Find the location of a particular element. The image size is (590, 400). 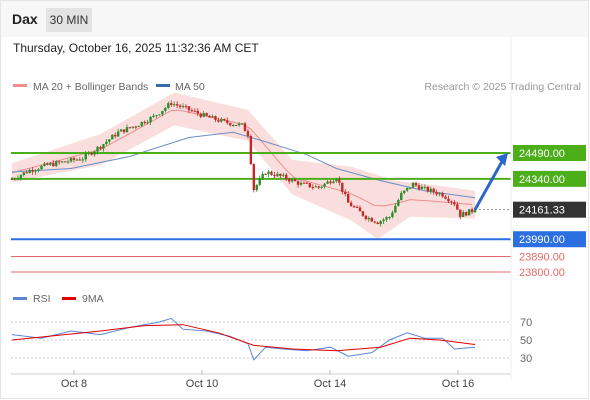

rsi-tick-70: 70 is located at coordinates (526, 323).